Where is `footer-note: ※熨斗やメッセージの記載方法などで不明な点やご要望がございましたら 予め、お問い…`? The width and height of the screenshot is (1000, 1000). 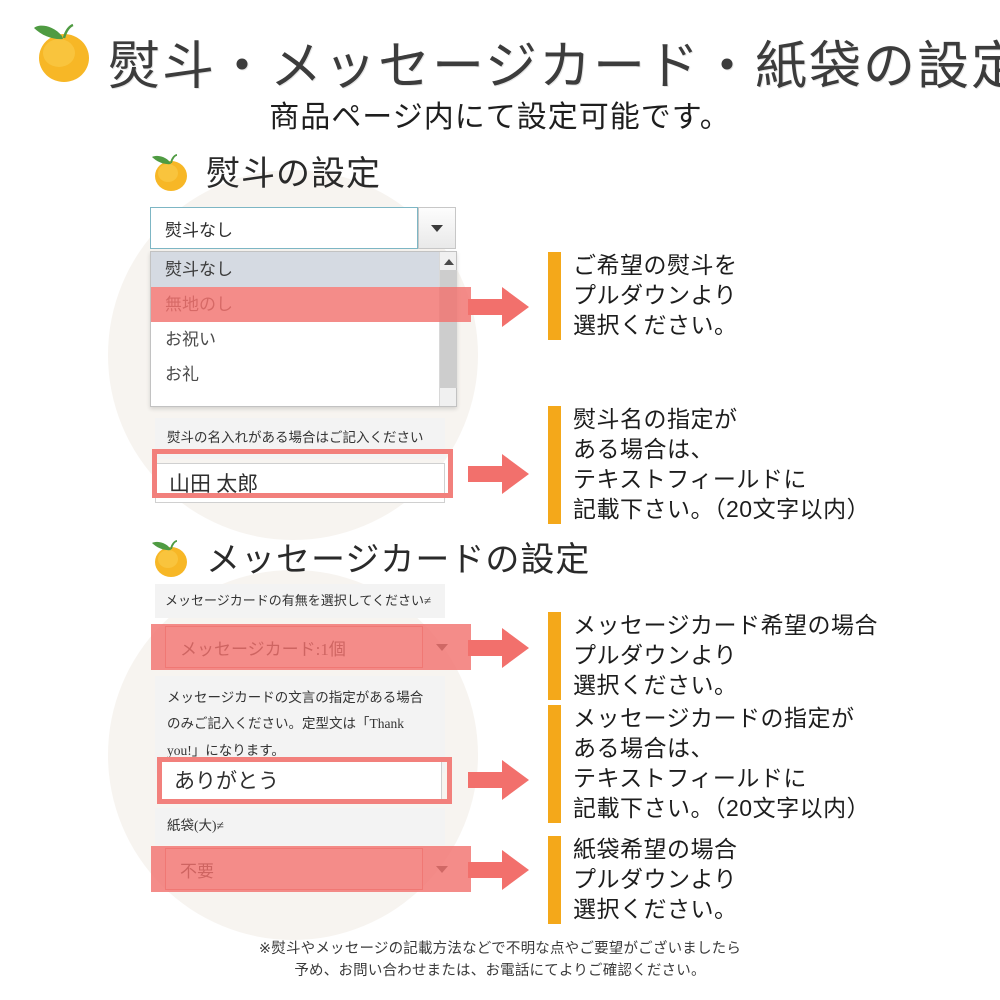 footer-note: ※熨斗やメッセージの記載方法などで不明な点やご要望がございましたら 予め、お問い… is located at coordinates (500, 960).